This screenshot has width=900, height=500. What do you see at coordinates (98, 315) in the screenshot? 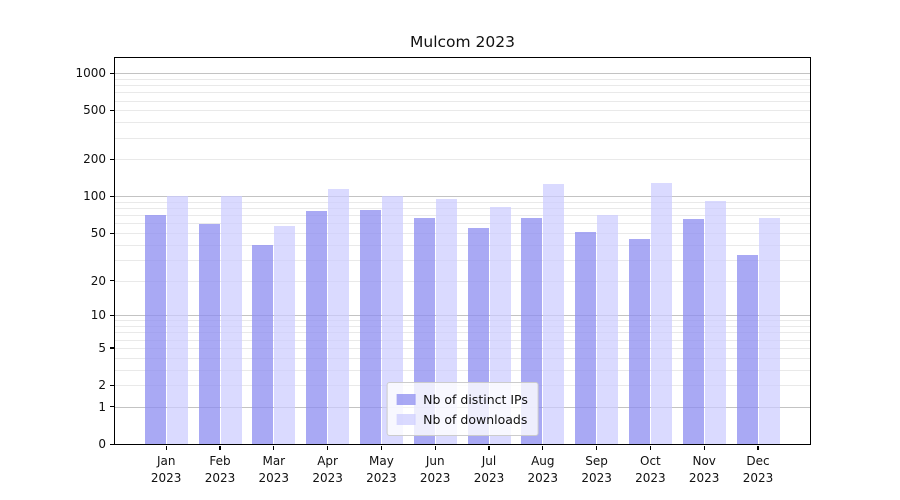
I see `y-tick-label-10: 10` at bounding box center [98, 315].